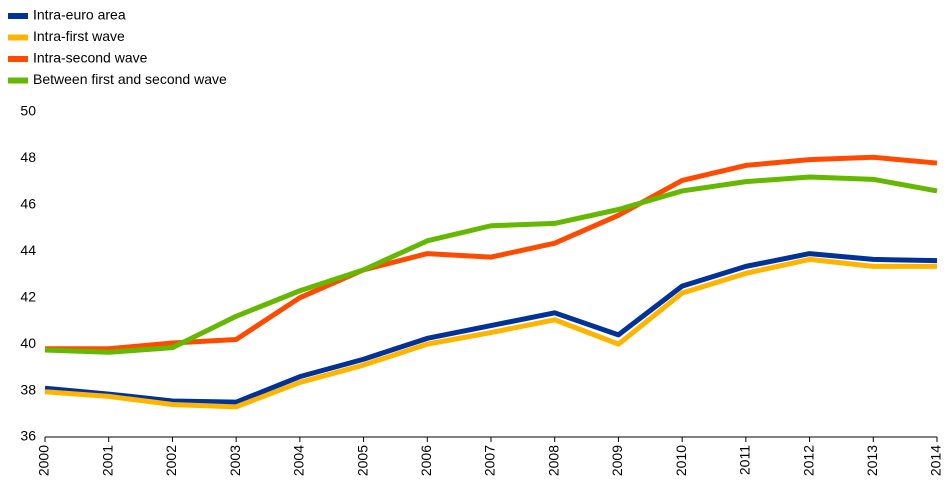 The image size is (947, 483). Describe the element at coordinates (235, 460) in the screenshot. I see `x-tick-label: 2003` at that location.